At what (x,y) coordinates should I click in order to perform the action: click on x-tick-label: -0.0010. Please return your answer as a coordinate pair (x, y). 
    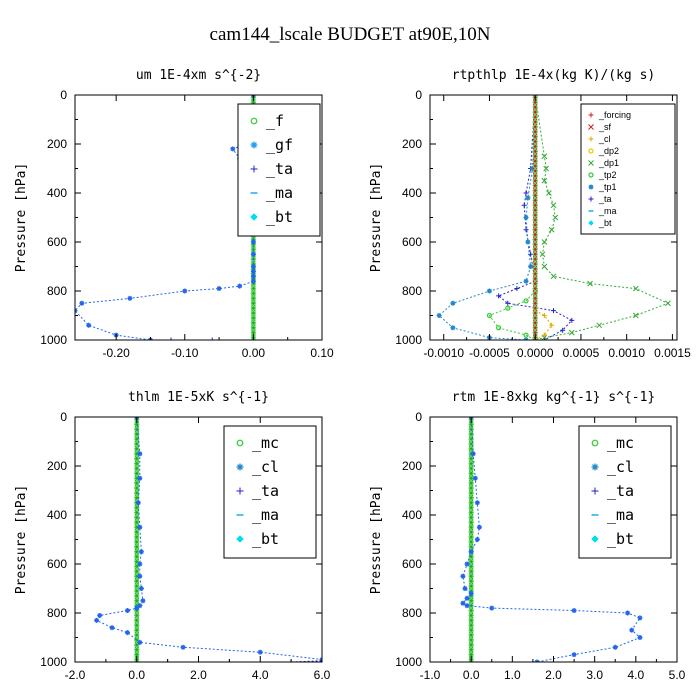
    Looking at the image, I should click on (443, 353).